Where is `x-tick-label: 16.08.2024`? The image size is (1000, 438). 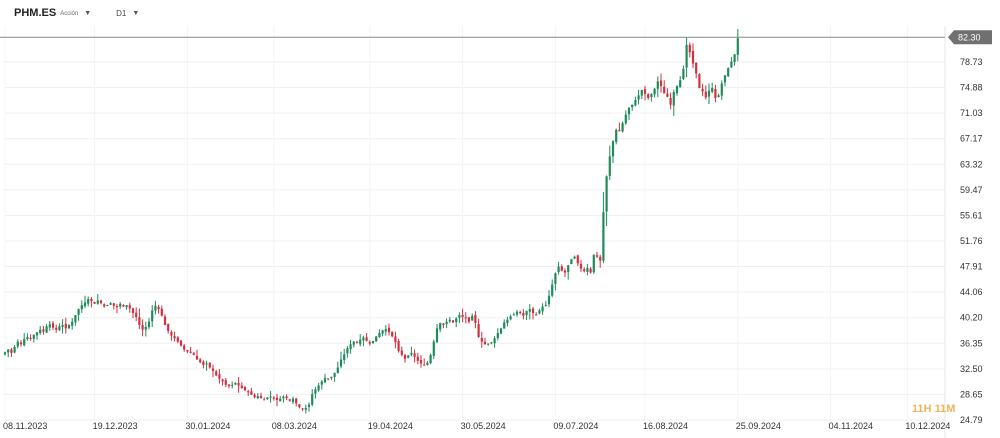 x-tick-label: 16.08.2024 is located at coordinates (665, 426).